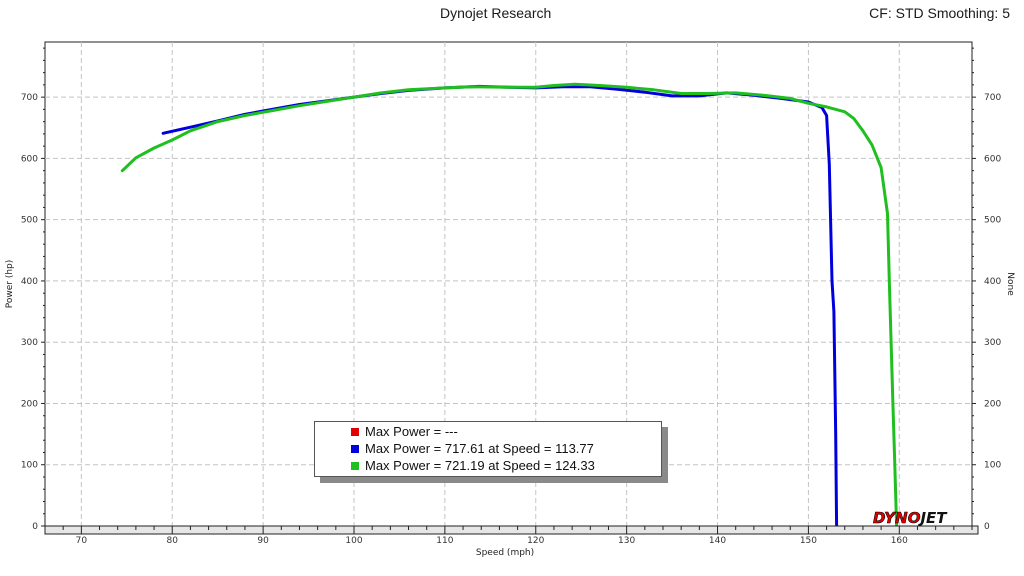 This screenshot has height=576, width=1024. What do you see at coordinates (992, 404) in the screenshot?
I see `y2-tick-label: 200` at bounding box center [992, 404].